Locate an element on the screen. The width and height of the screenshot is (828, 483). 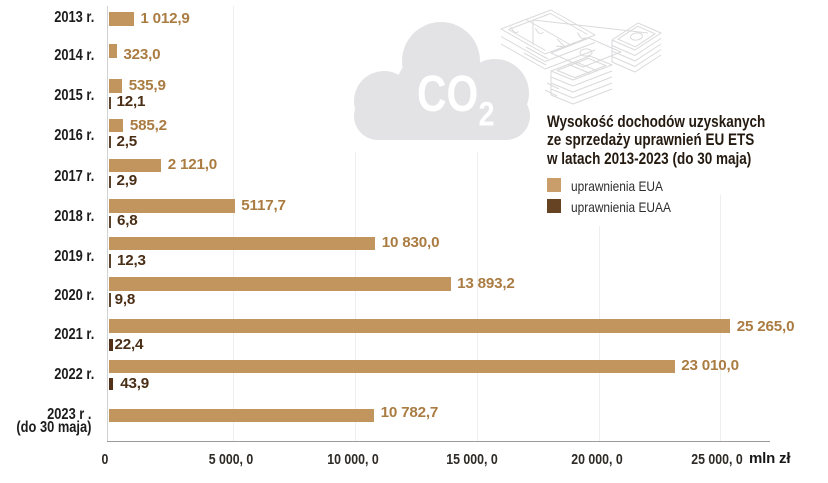
svg-text: 2 is located at coordinates (487, 113).